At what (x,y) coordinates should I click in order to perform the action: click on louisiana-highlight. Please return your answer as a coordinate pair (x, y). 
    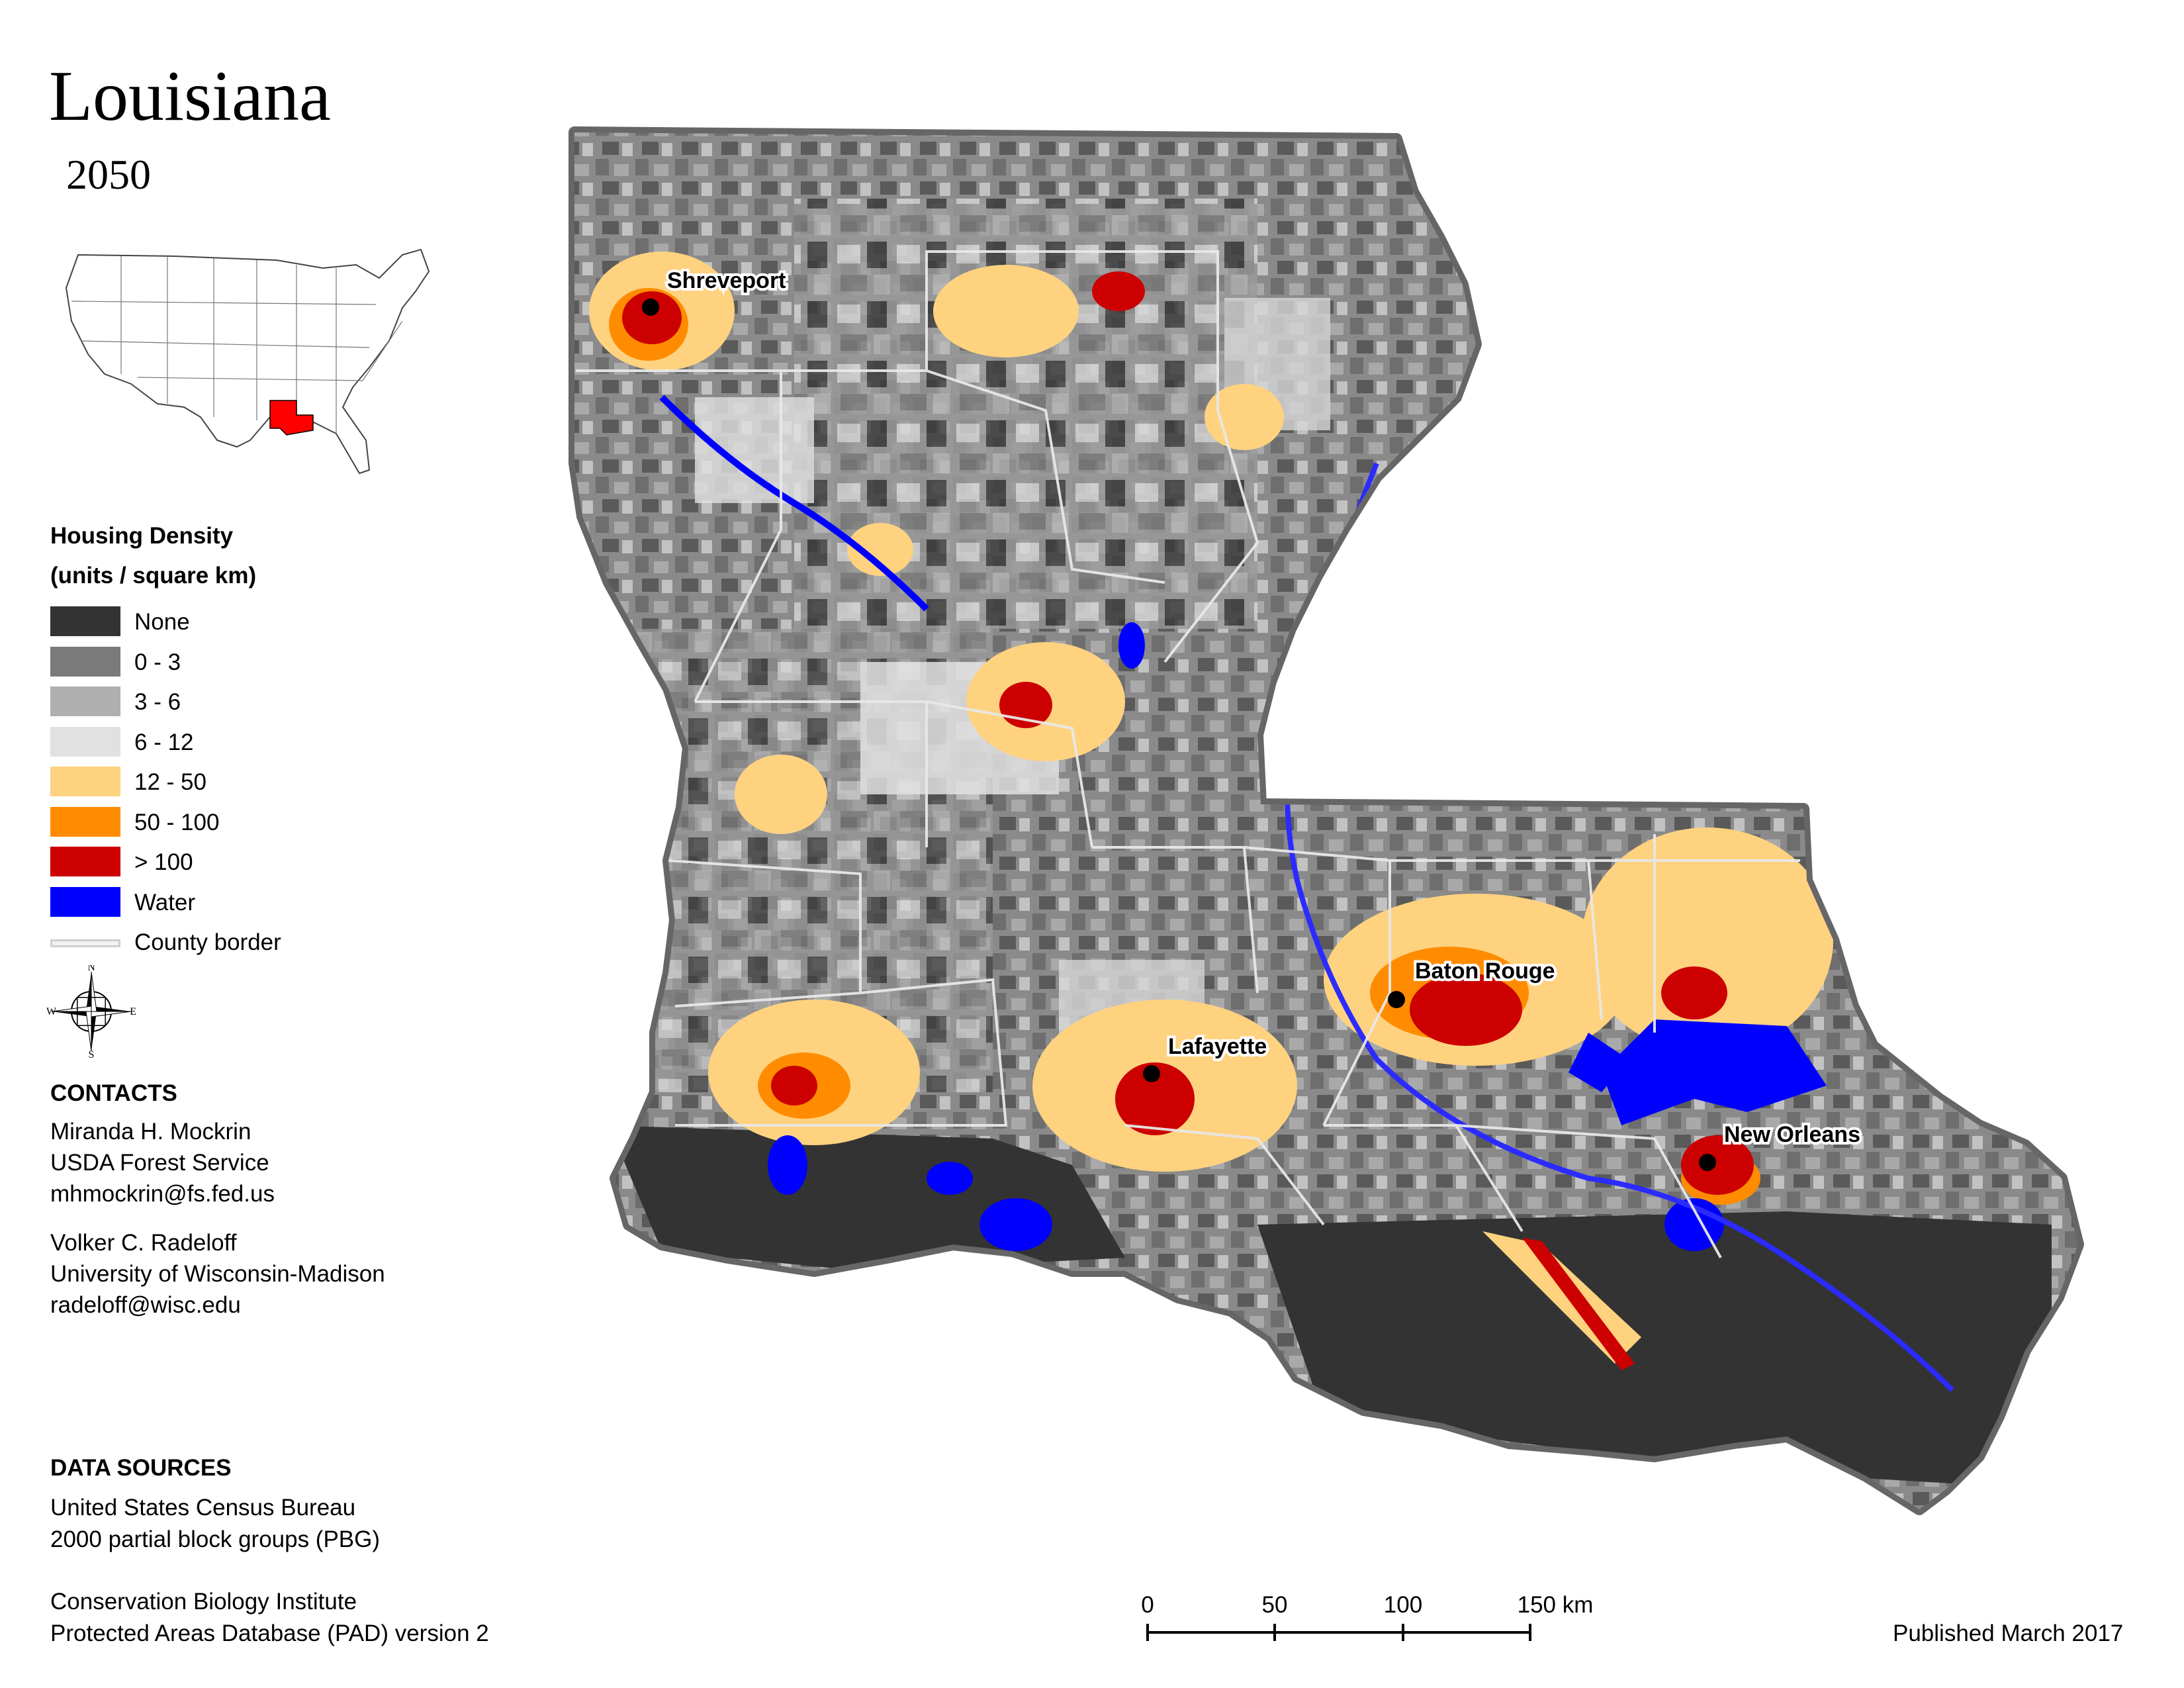
    Looking at the image, I should click on (291, 418).